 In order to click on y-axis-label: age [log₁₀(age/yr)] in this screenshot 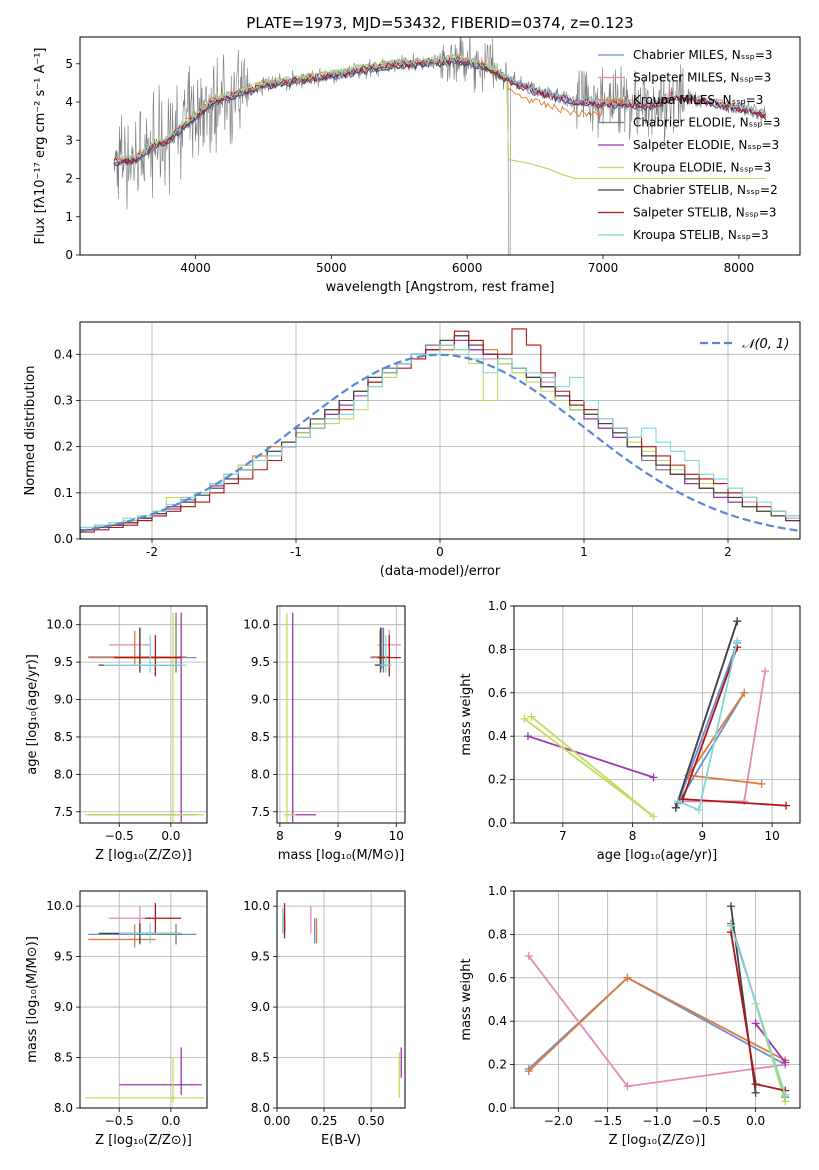, I will do `click(32, 714)`.